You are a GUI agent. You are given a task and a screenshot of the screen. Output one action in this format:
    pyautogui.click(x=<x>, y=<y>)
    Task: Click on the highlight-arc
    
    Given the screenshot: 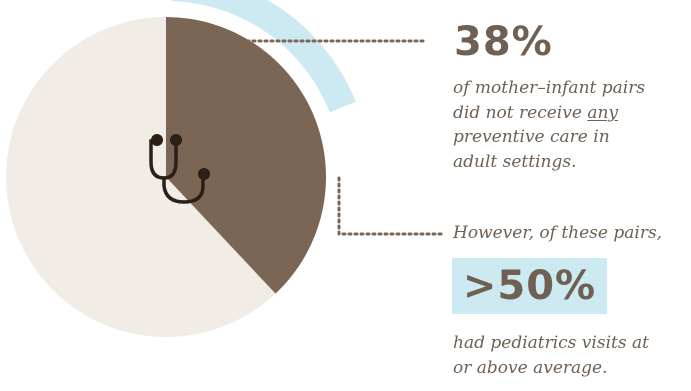 What is the action you would take?
    pyautogui.click(x=264, y=56)
    